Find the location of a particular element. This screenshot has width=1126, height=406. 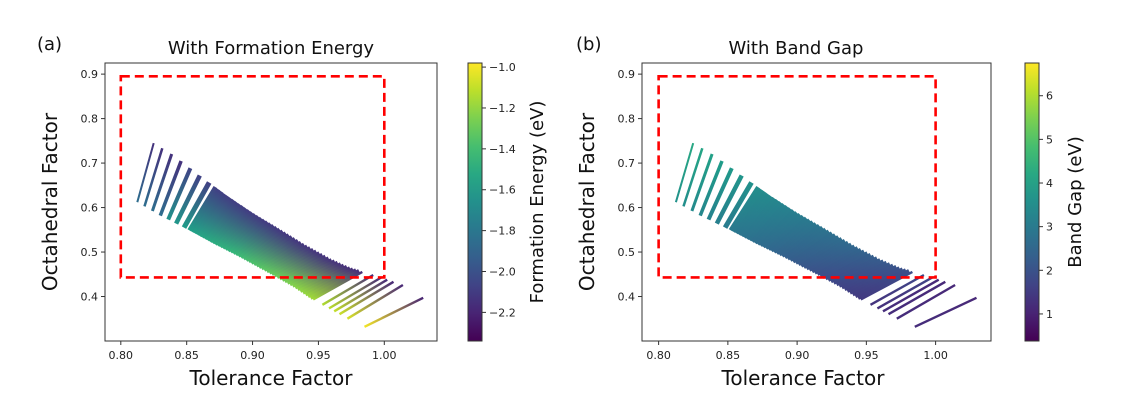

colorbar-tick-label: 3 is located at coordinates (1049, 227).